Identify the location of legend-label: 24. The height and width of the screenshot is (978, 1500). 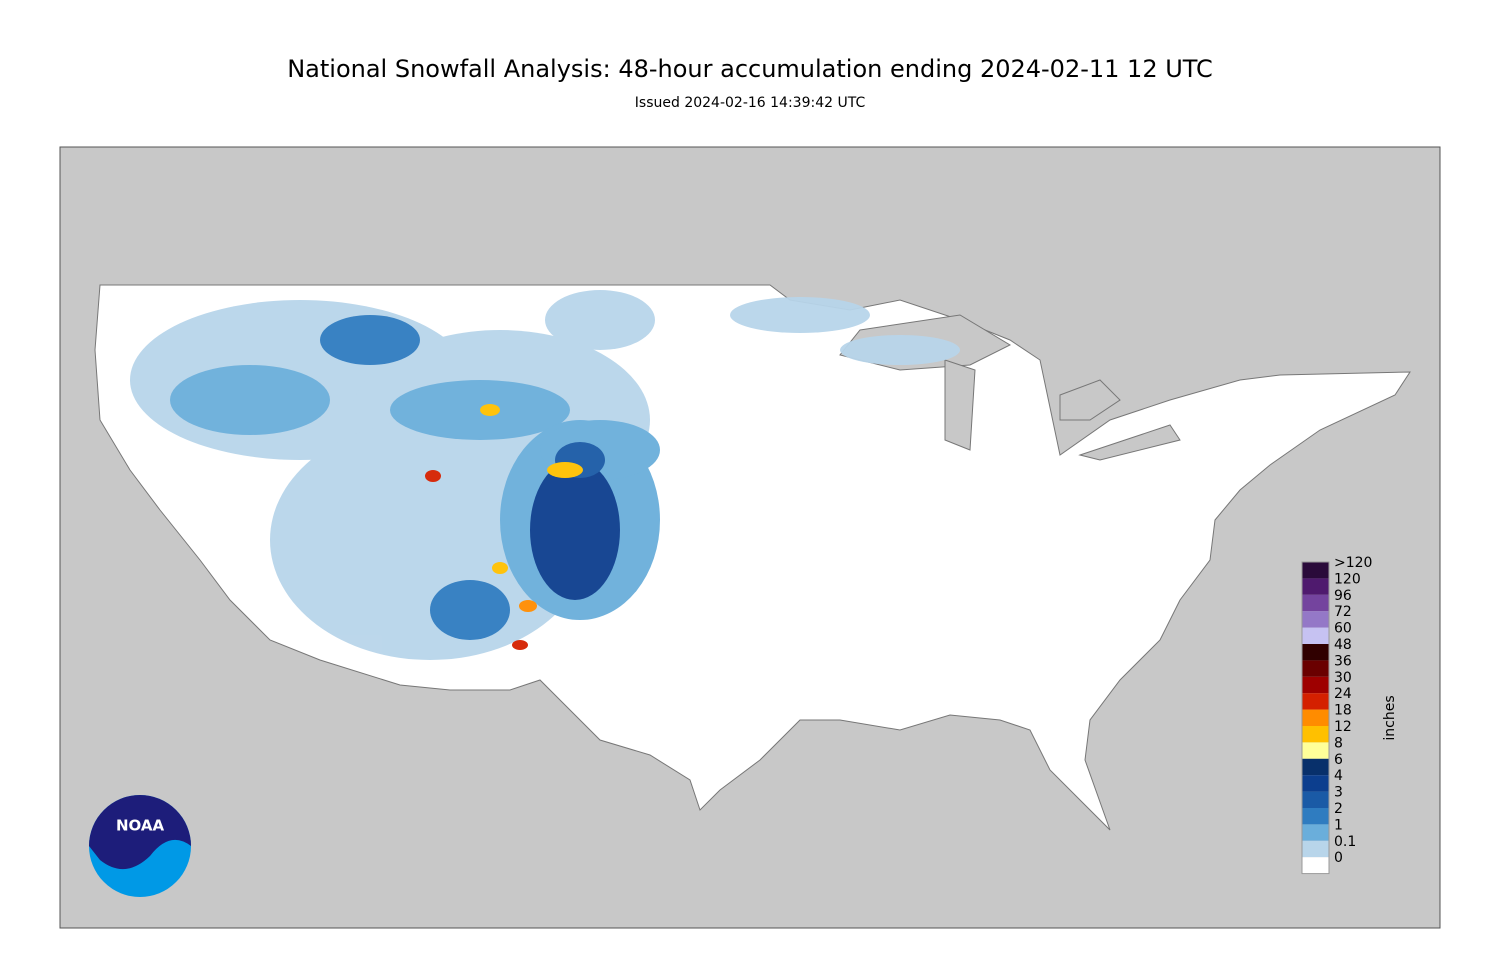
(1343, 694).